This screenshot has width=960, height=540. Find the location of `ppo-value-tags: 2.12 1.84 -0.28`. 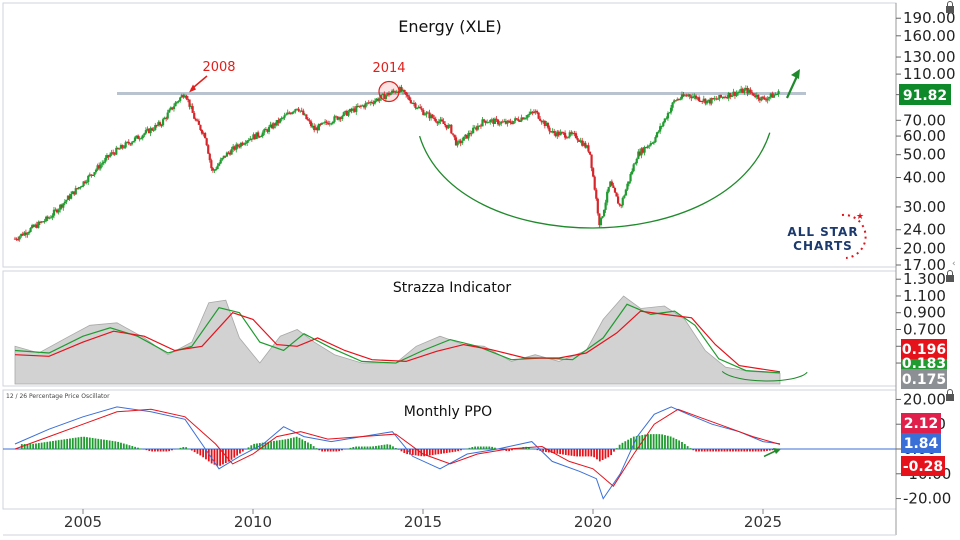

ppo-value-tags: 2.12 1.84 -0.28 is located at coordinates (923, 444).